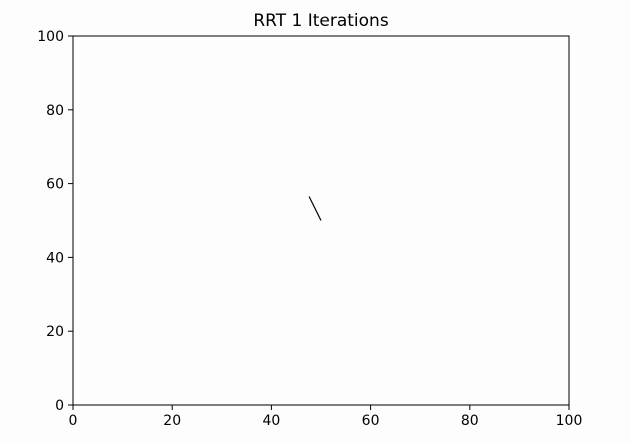 This screenshot has height=444, width=630. What do you see at coordinates (55, 258) in the screenshot?
I see `y-tick-label: 40` at bounding box center [55, 258].